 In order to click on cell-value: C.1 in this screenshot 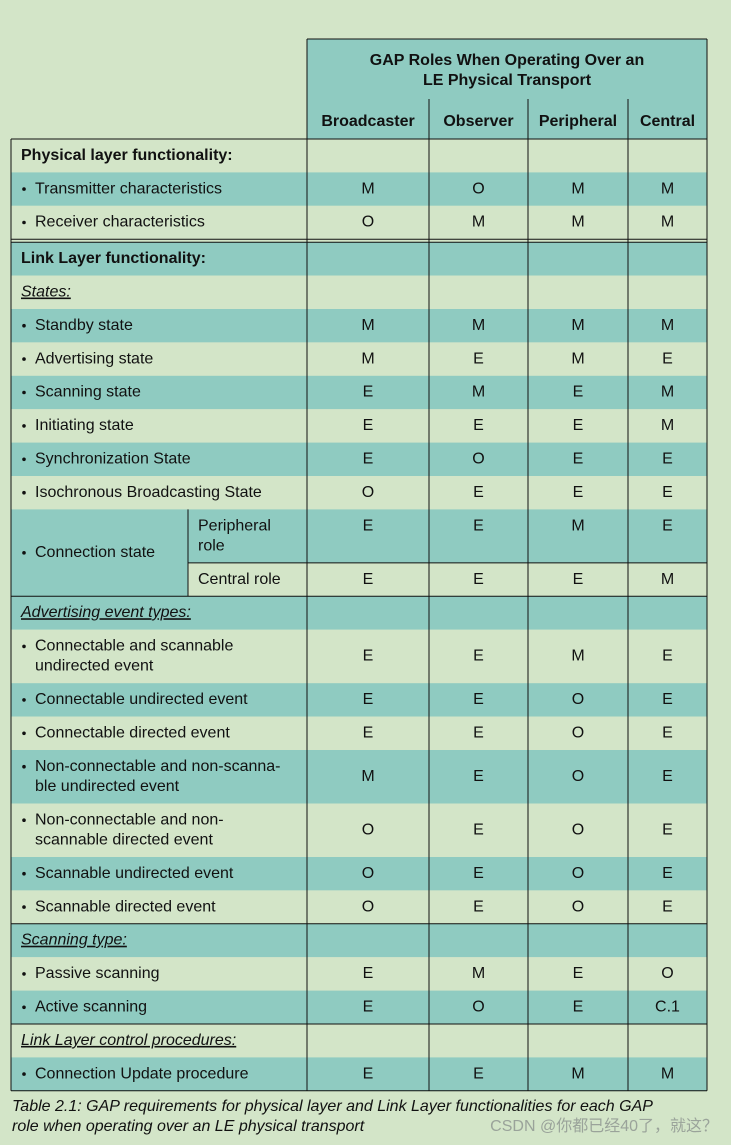, I will do `click(667, 1007)`.